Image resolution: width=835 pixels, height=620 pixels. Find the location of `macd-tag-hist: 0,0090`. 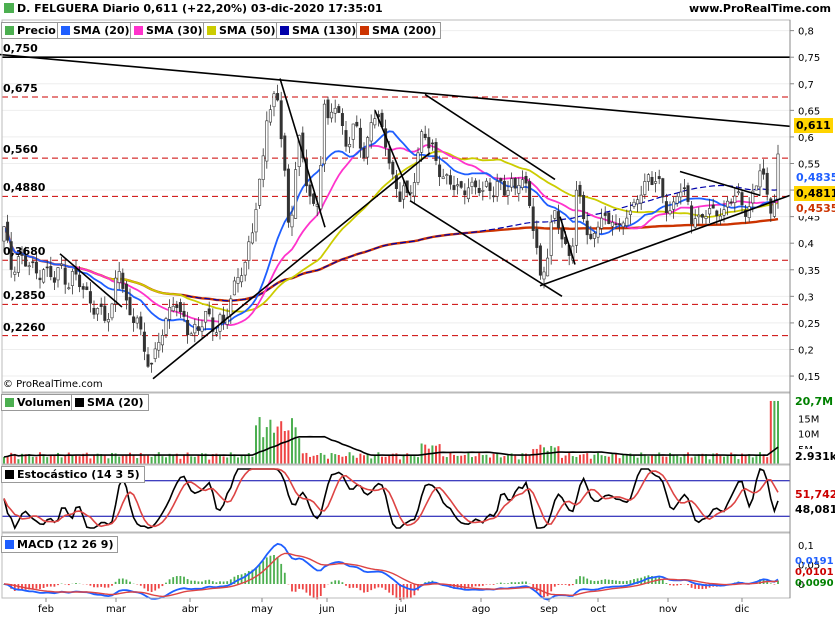

macd-tag-hist: 0,0090 is located at coordinates (814, 583).